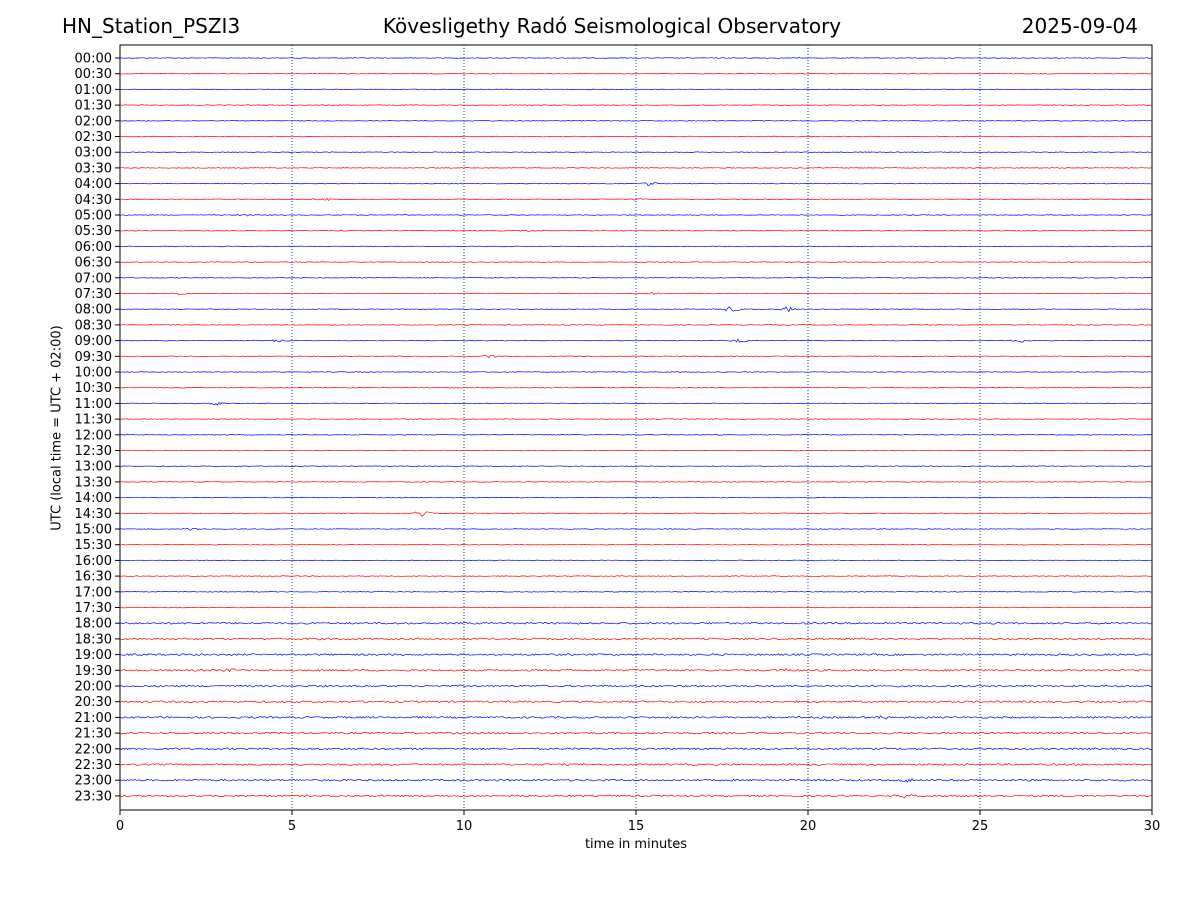  I want to click on y-tick-label: 21:00, so click(93, 718).